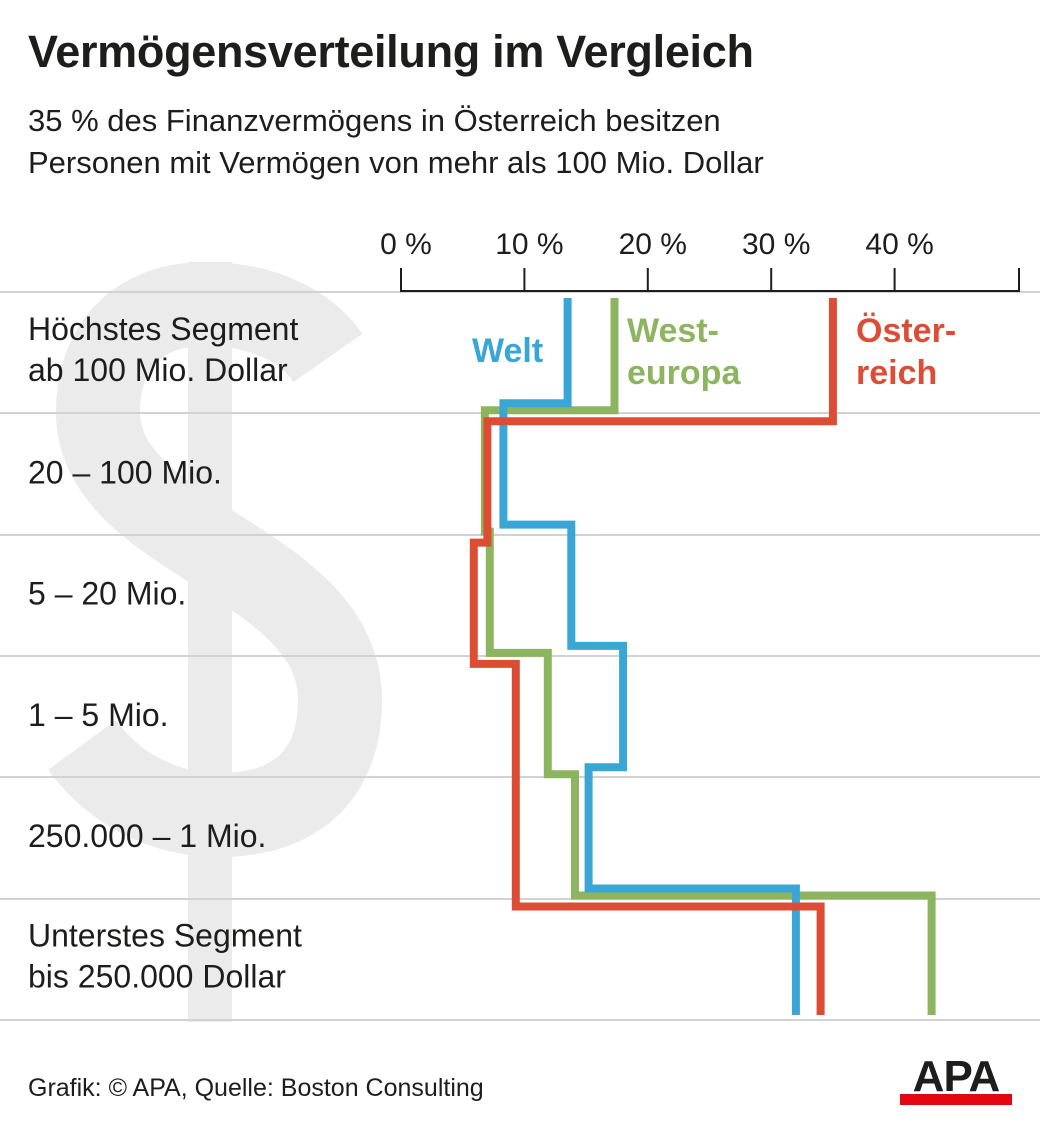 The width and height of the screenshot is (1040, 1128). What do you see at coordinates (529, 244) in the screenshot?
I see `x-tick-label: 10 %` at bounding box center [529, 244].